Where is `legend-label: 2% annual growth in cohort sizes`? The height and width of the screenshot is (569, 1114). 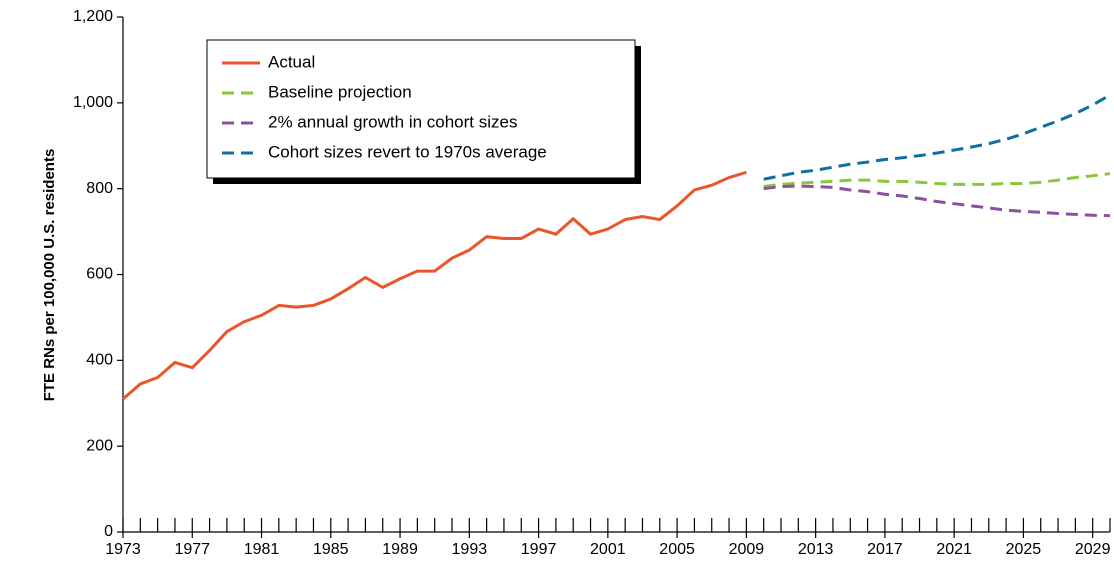
legend-label: 2% annual growth in cohort sizes is located at coordinates (392, 121).